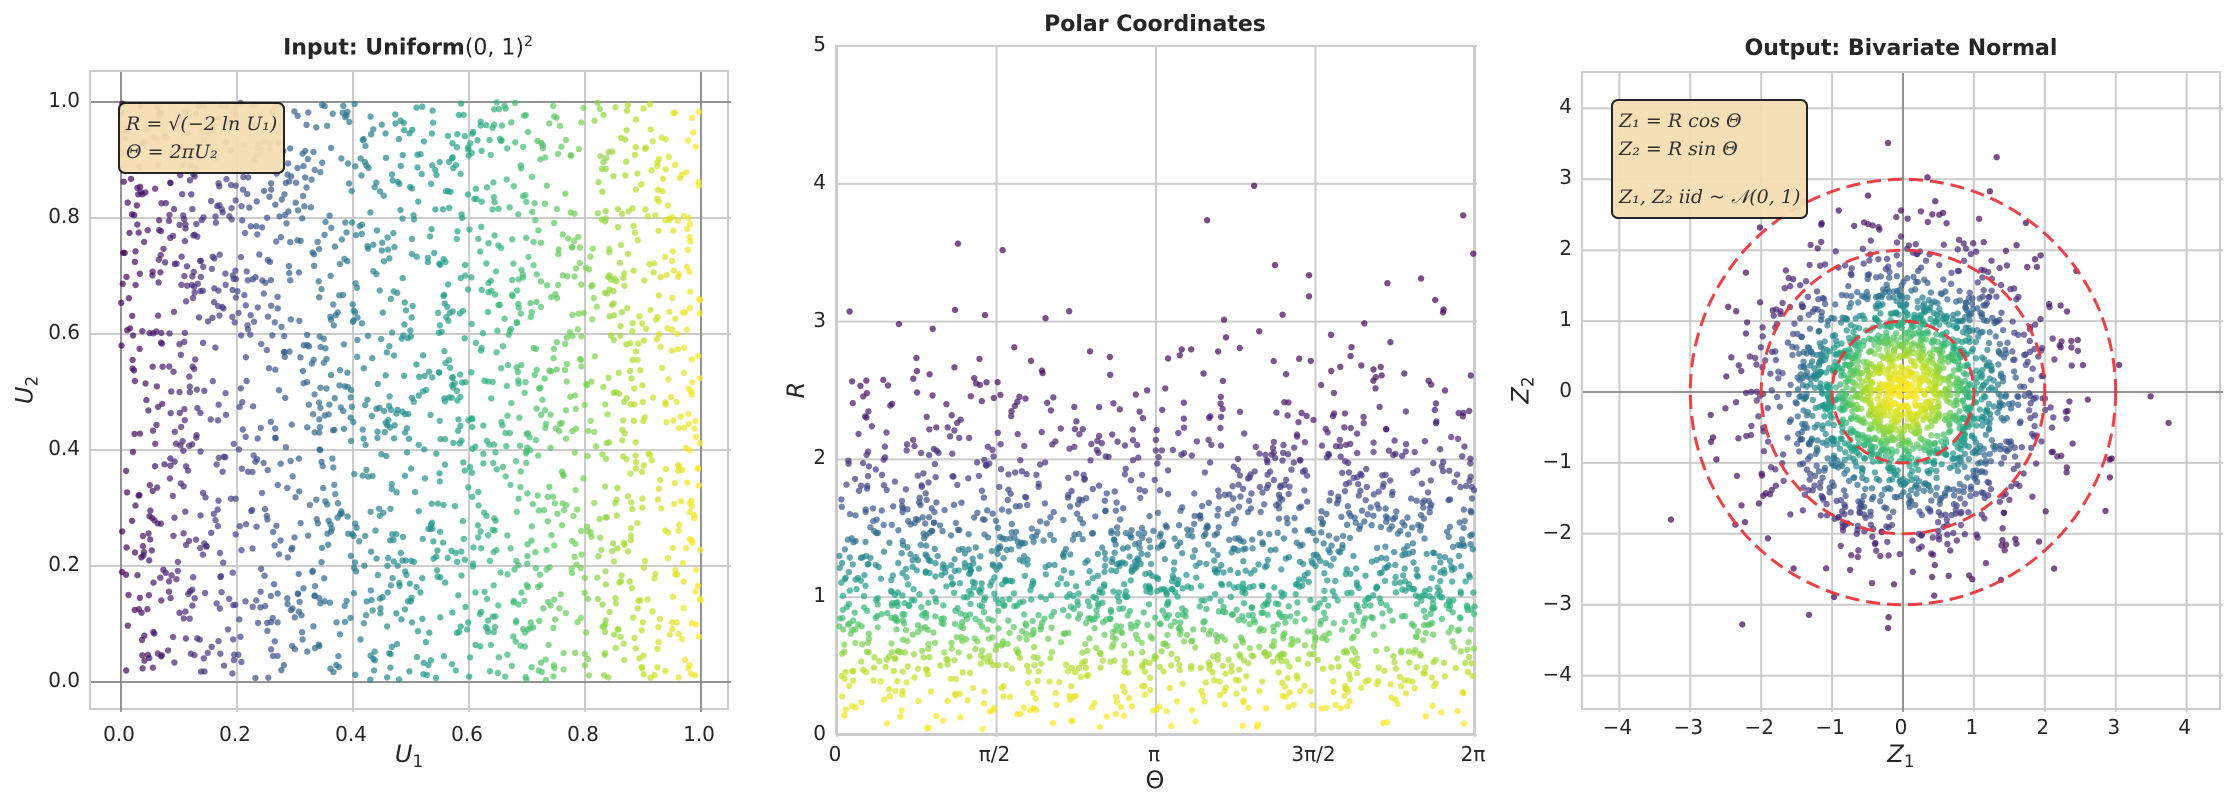 This screenshot has width=2235, height=810. I want to click on panel-title-normal: Output: Bivariate Normal, so click(1901, 48).